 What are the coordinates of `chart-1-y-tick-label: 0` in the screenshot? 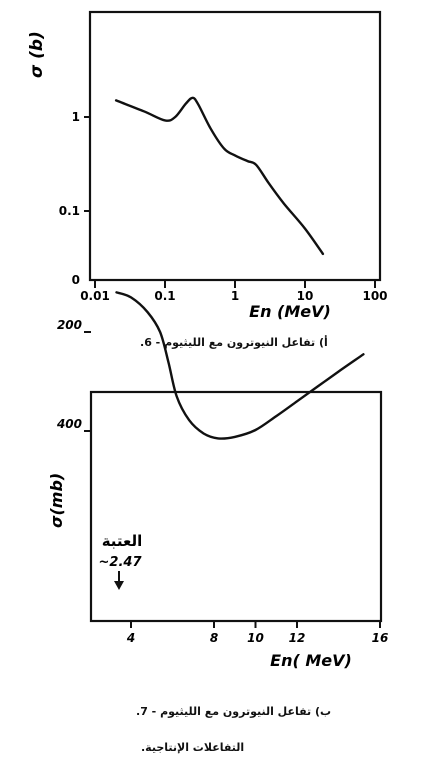 It's located at (76, 280).